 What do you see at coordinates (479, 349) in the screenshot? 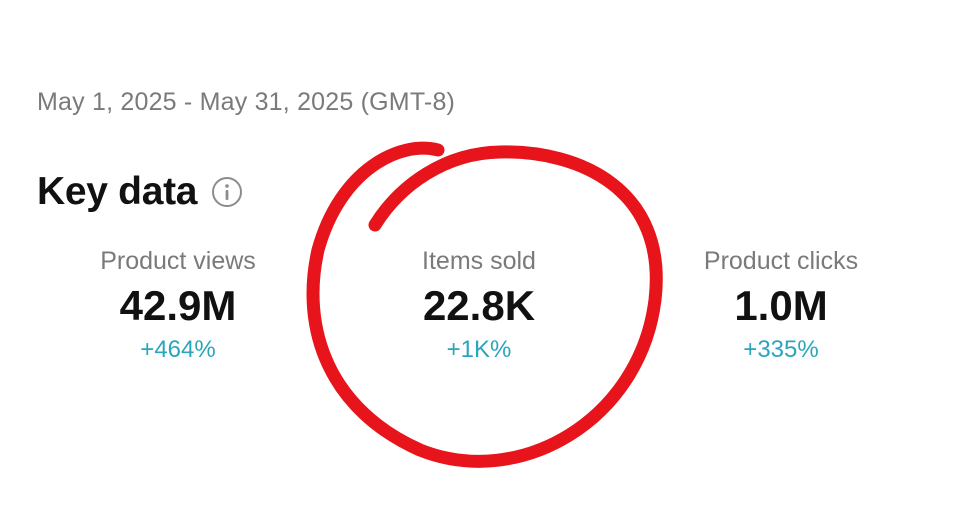
I see `metric-change: +1K%` at bounding box center [479, 349].